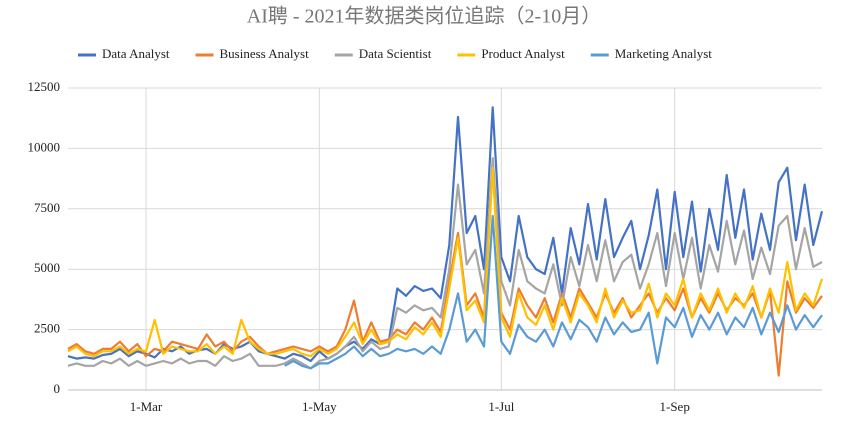  I want to click on y-tick-label: 2500, so click(47, 328).